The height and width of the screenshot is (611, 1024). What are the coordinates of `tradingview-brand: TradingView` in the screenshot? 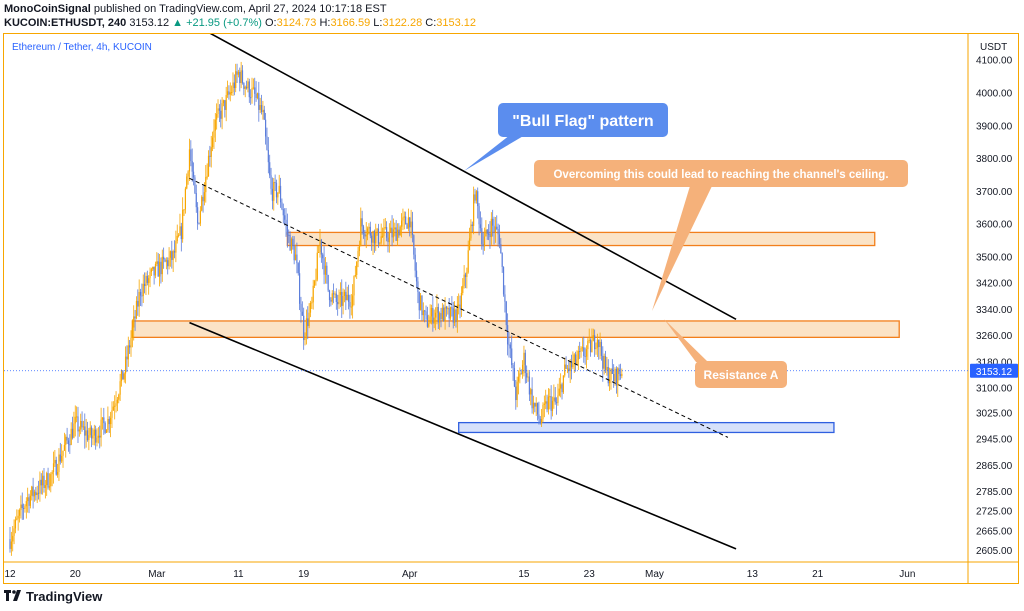 It's located at (64, 596).